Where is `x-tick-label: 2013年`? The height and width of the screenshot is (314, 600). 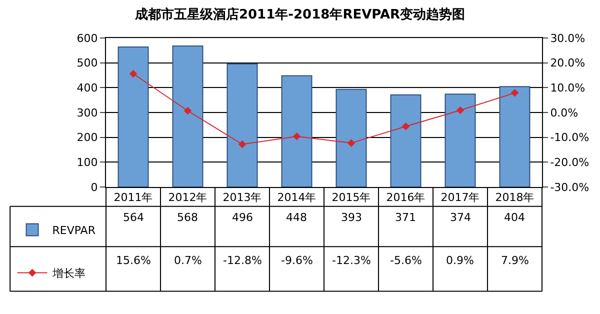 x-tick-label: 2013年 is located at coordinates (242, 197).